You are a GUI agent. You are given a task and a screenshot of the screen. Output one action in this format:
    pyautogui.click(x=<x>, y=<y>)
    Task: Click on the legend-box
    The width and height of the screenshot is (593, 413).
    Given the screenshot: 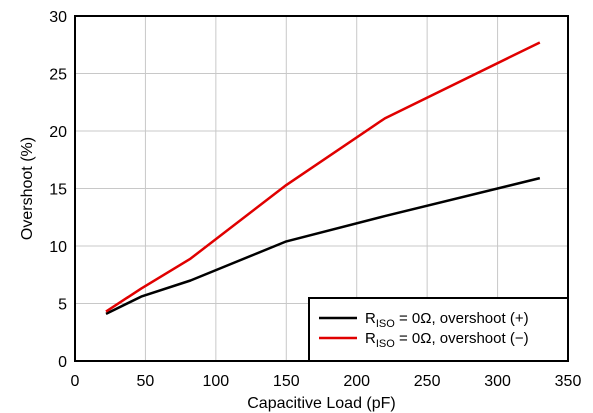 What is the action you would take?
    pyautogui.click(x=438, y=329)
    